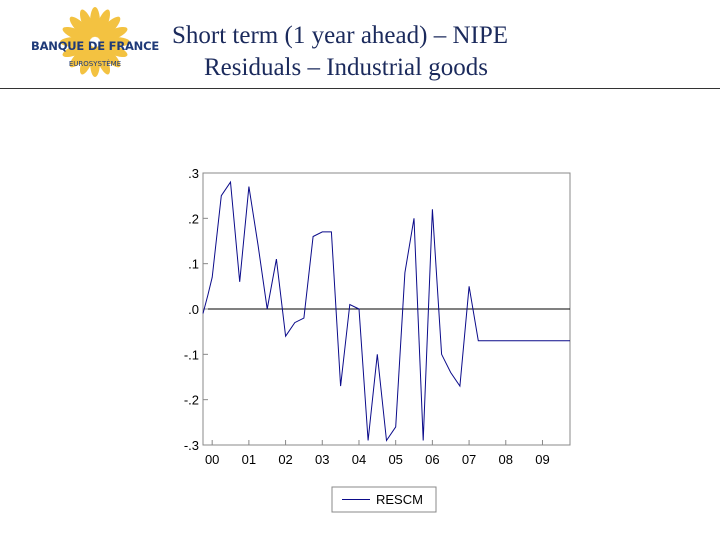  I want to click on banque-de-france-logo: BANQUE DE FRANCE EUROSYSTÈME, so click(95, 46).